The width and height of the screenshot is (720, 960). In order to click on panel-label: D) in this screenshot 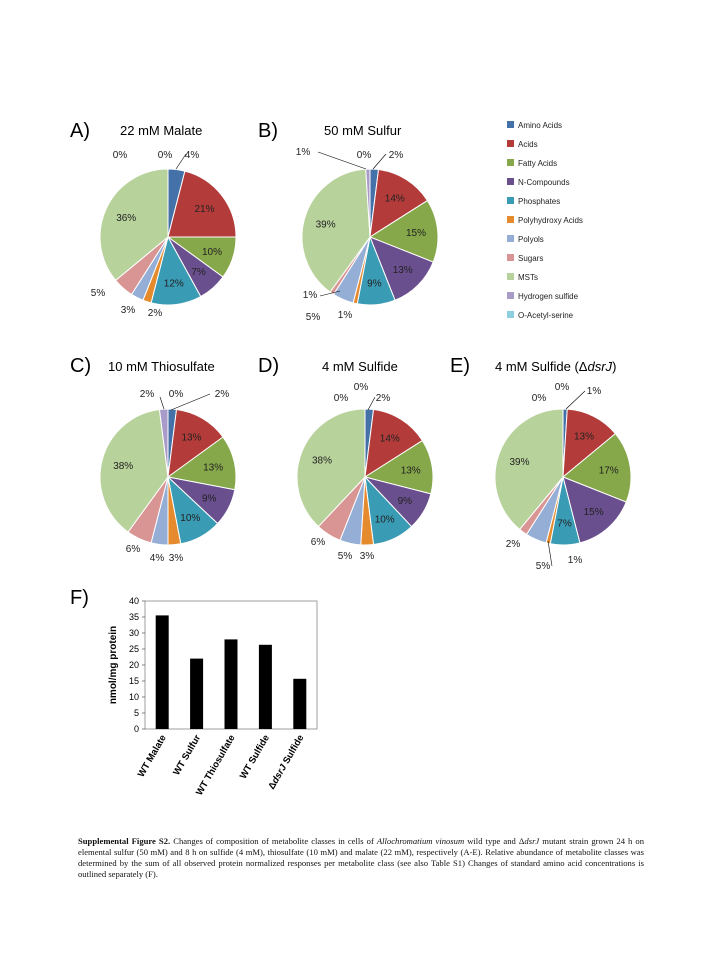, I will do `click(268, 366)`.